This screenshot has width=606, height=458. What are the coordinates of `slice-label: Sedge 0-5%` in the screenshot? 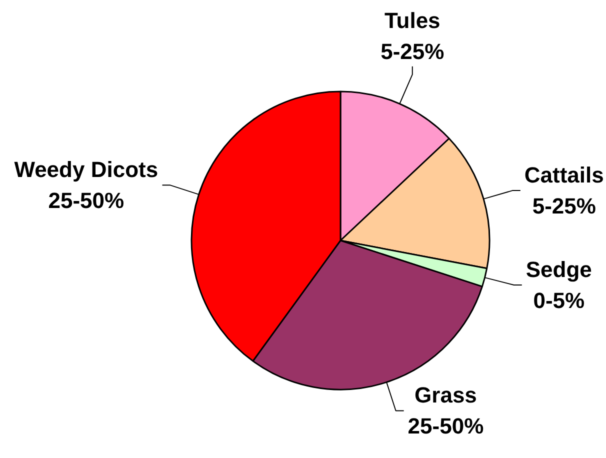 It's located at (559, 285).